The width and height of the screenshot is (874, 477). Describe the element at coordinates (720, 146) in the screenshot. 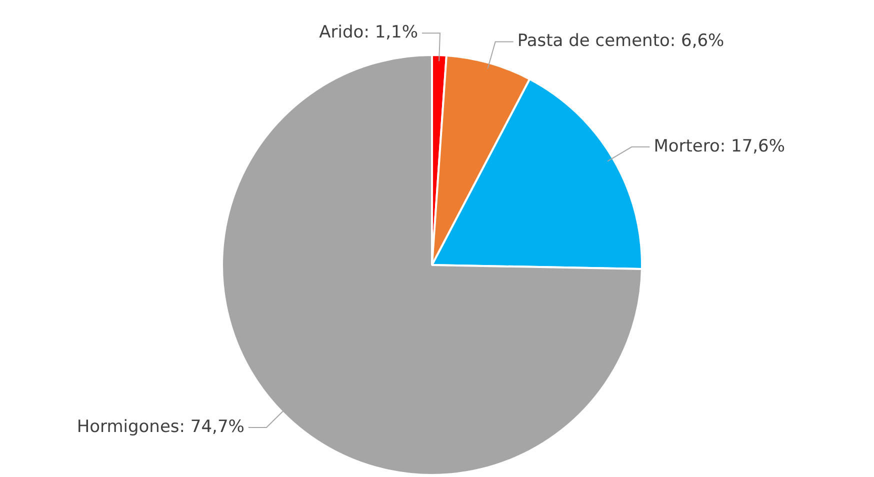

I see `slice-label: Mortero: 17,6%` at that location.